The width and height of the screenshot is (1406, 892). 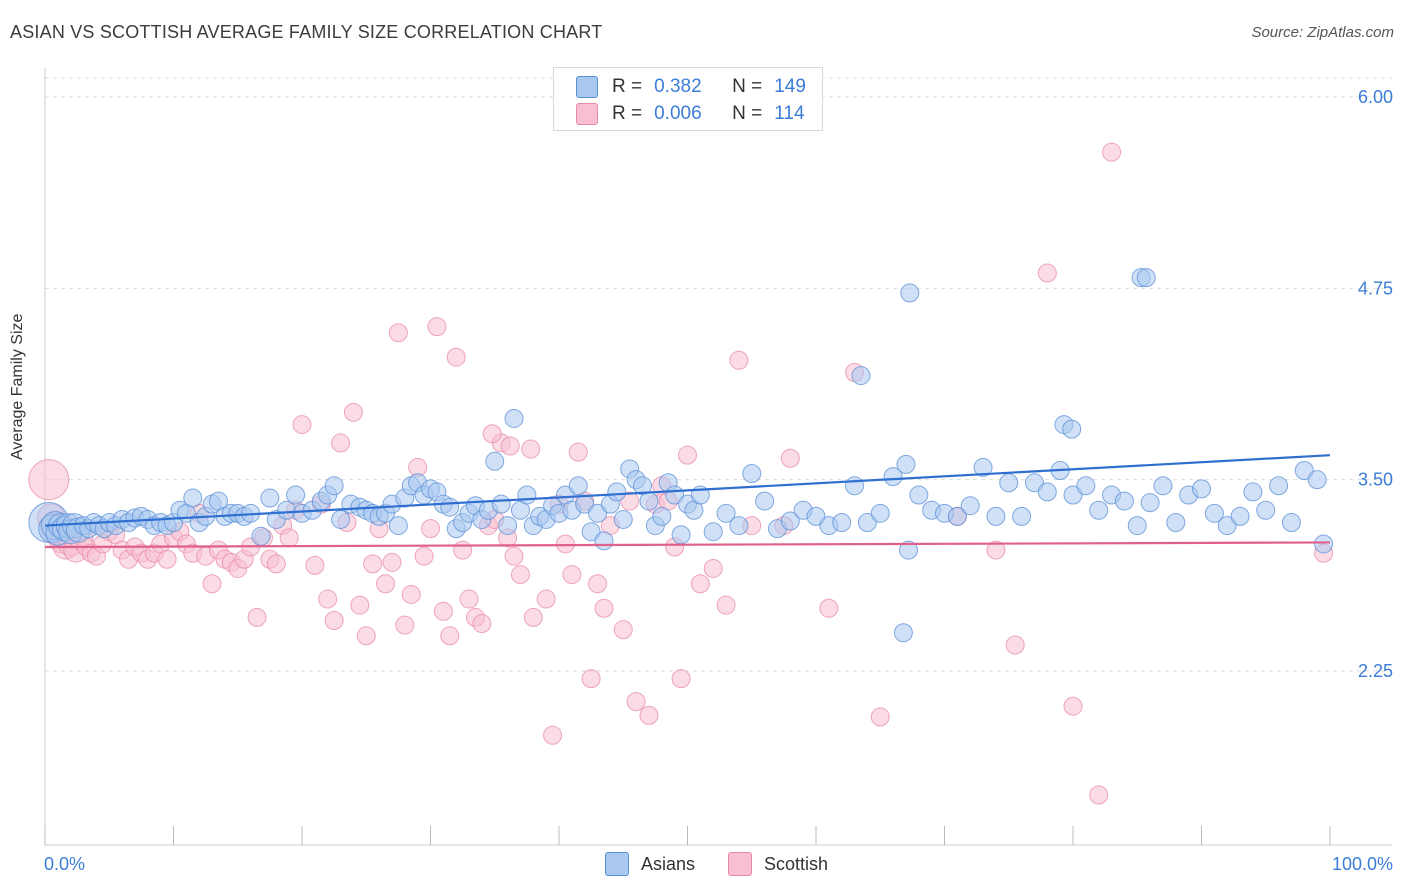 I want to click on source-label: Source: ZipAtlas.com, so click(x=1322, y=32).